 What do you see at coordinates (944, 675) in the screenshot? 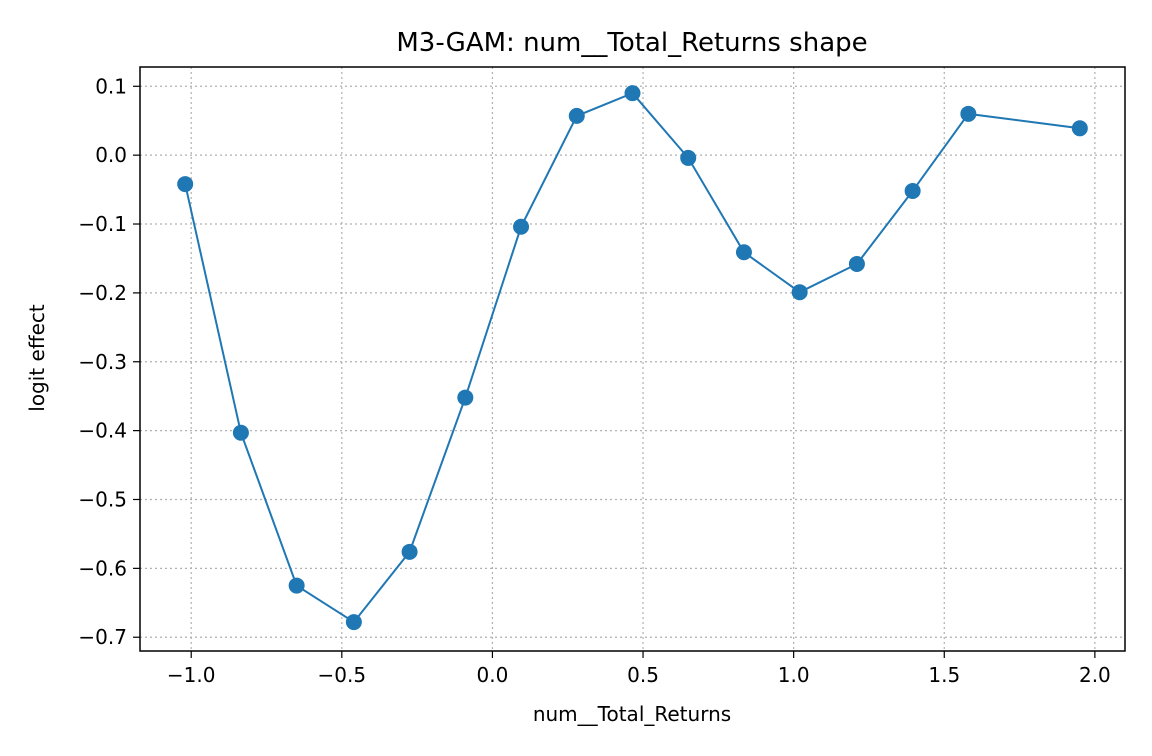
I see `x-tick-label: 1.5` at bounding box center [944, 675].